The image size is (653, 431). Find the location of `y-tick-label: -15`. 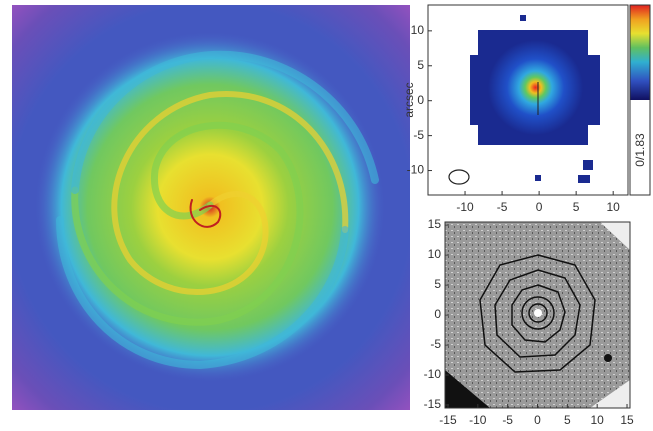

y-tick-label: -15 is located at coordinates (433, 404).